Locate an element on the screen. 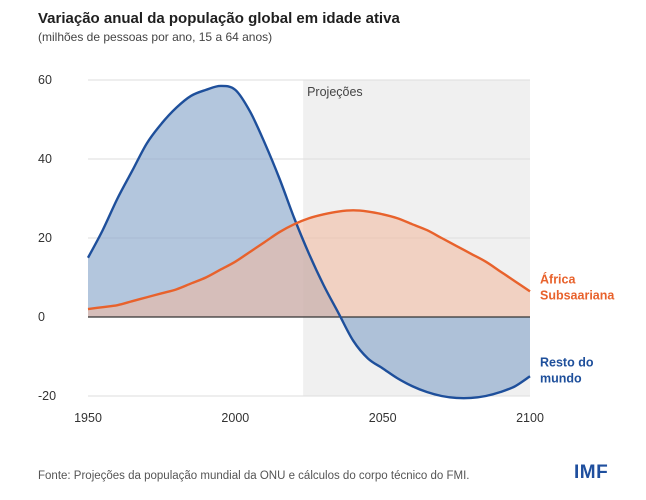  y-tick-label-3: 0 is located at coordinates (41, 317).